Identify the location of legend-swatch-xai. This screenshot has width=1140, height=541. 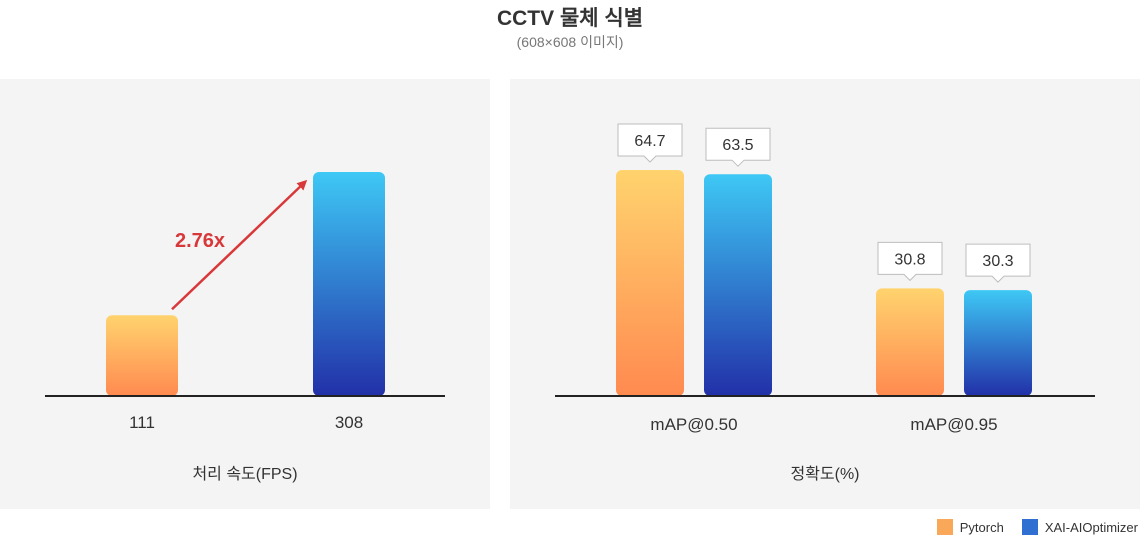
(1029, 527).